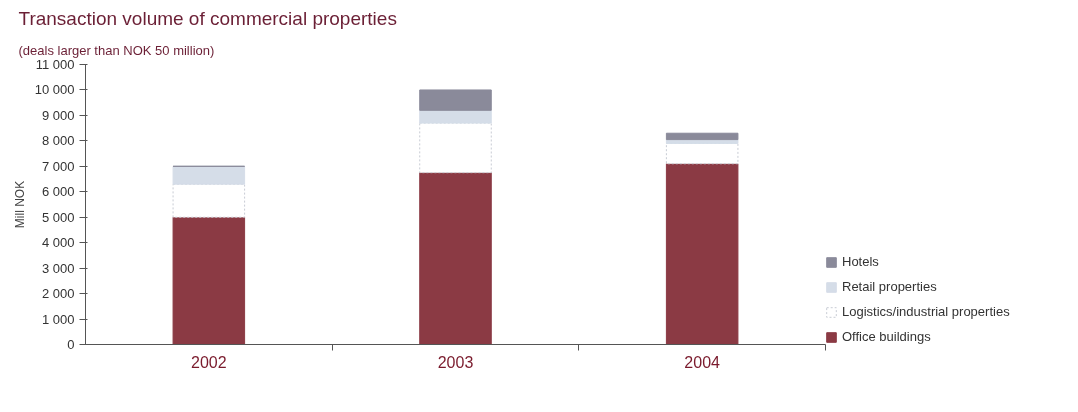 The image size is (1078, 412). Describe the element at coordinates (55, 64) in the screenshot. I see `y-tick-label: 11 000` at that location.